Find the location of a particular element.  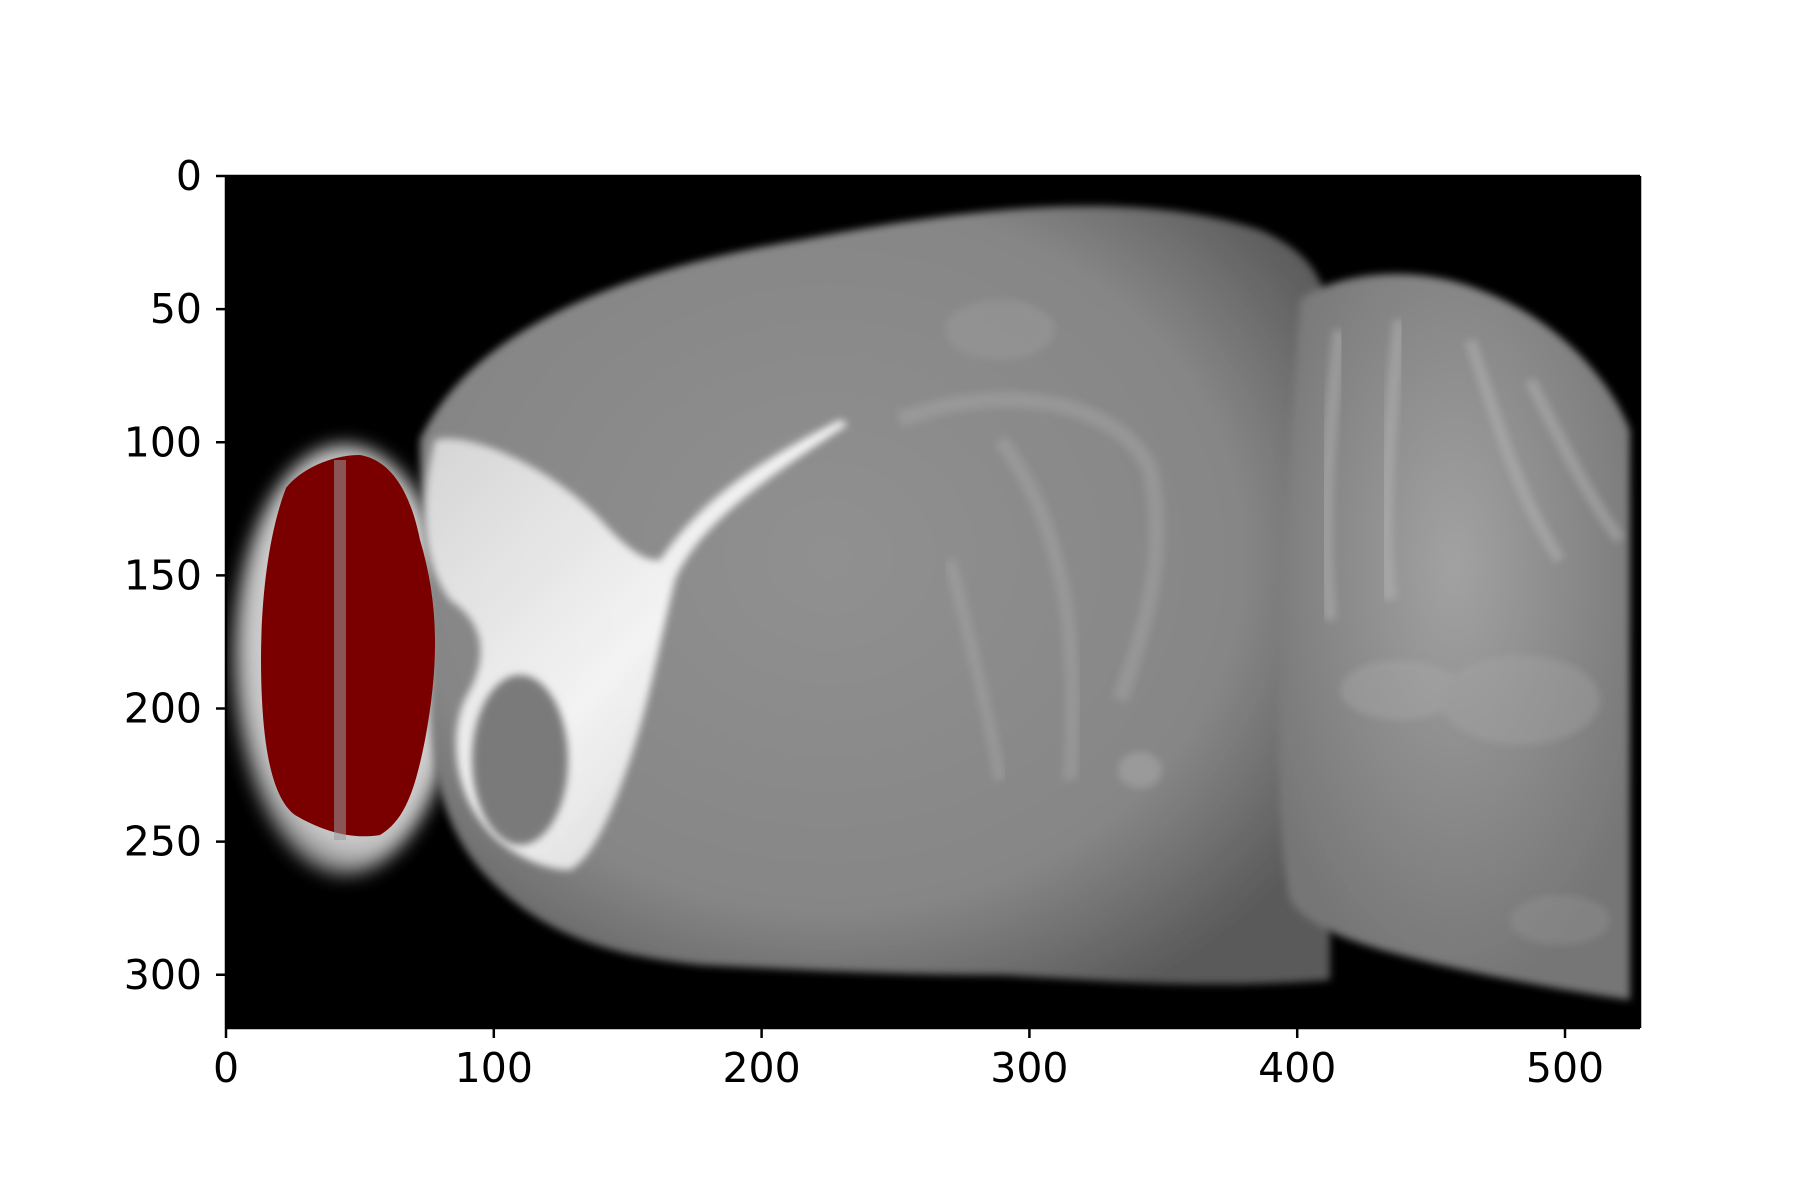

cerebellum is located at coordinates (1454, 636).